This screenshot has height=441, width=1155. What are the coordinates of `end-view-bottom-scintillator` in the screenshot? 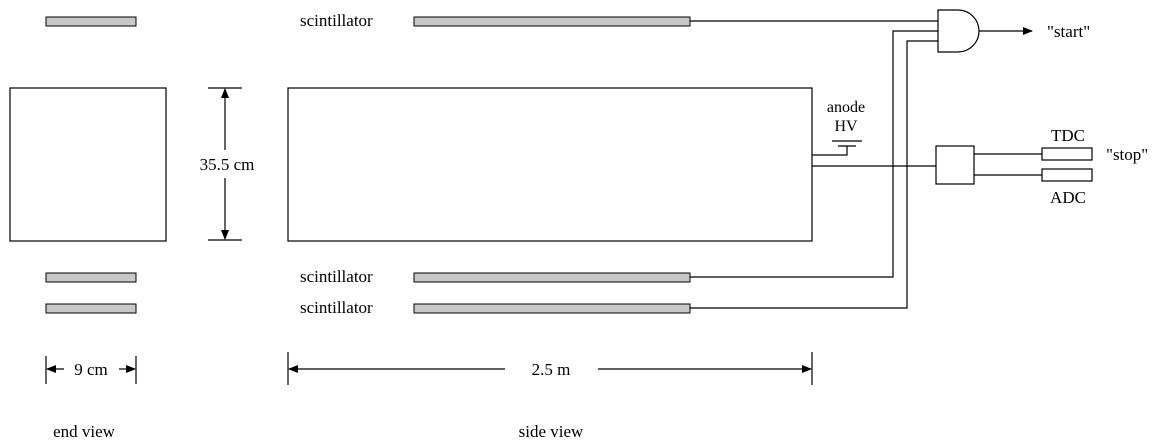 It's located at (91, 308).